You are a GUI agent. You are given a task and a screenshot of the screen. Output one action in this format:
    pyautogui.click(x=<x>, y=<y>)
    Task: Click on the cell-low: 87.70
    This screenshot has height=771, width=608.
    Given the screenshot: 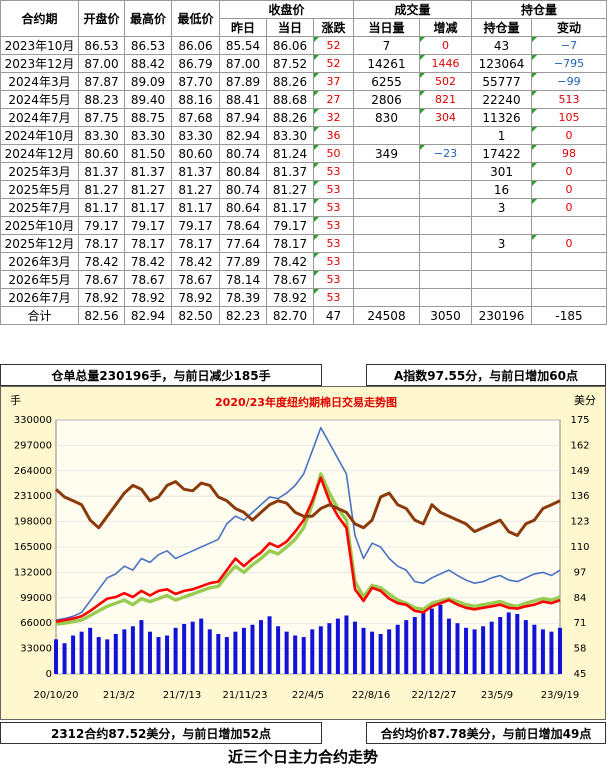 What is the action you would take?
    pyautogui.click(x=195, y=81)
    